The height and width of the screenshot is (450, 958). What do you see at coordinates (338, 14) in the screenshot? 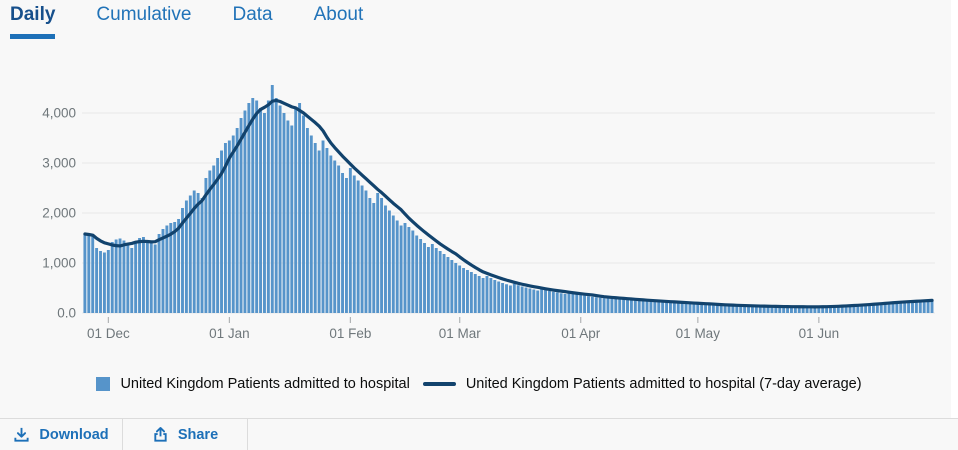
I see `tab-about: About` at bounding box center [338, 14].